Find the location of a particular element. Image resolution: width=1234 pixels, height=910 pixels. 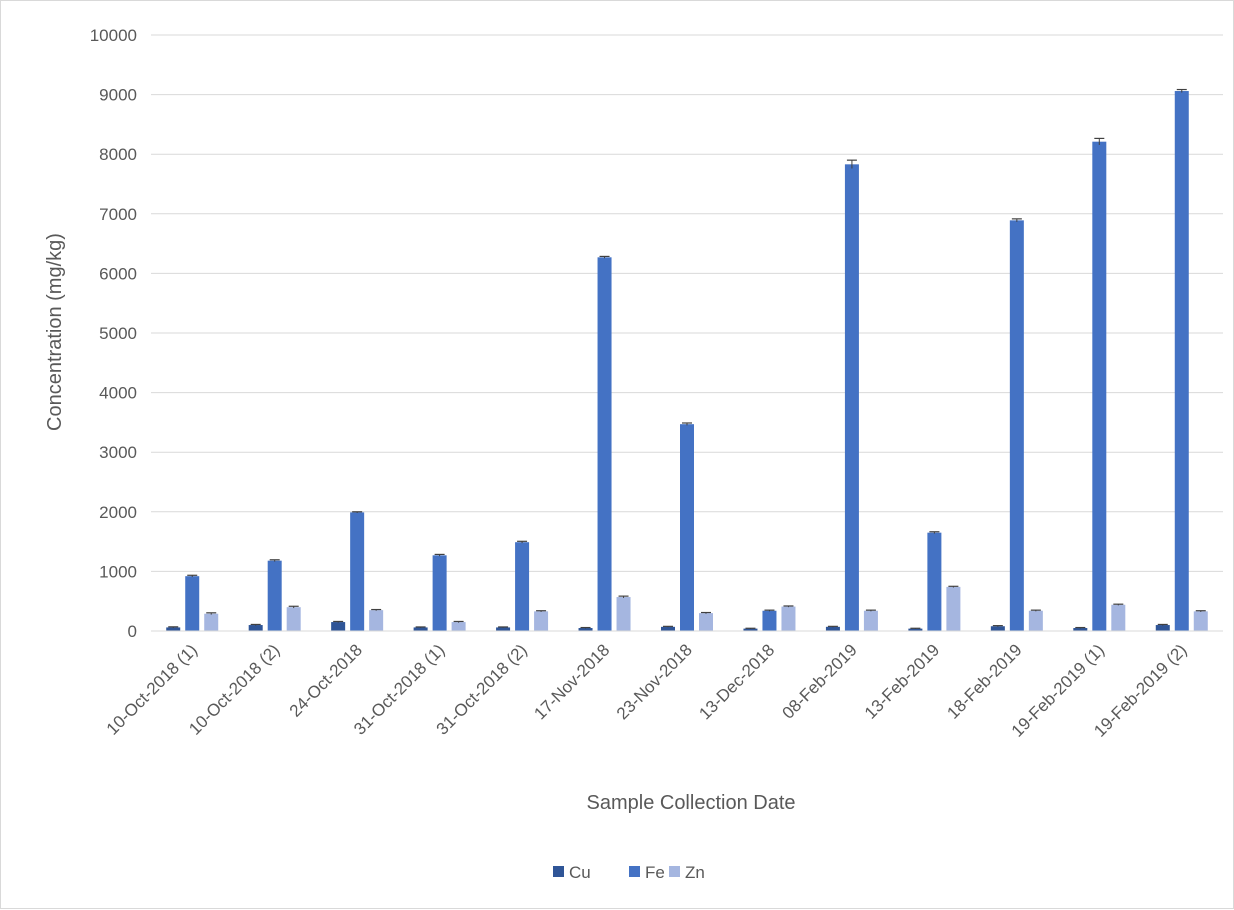

x-axis-title: Sample Collection Date is located at coordinates (691, 803).